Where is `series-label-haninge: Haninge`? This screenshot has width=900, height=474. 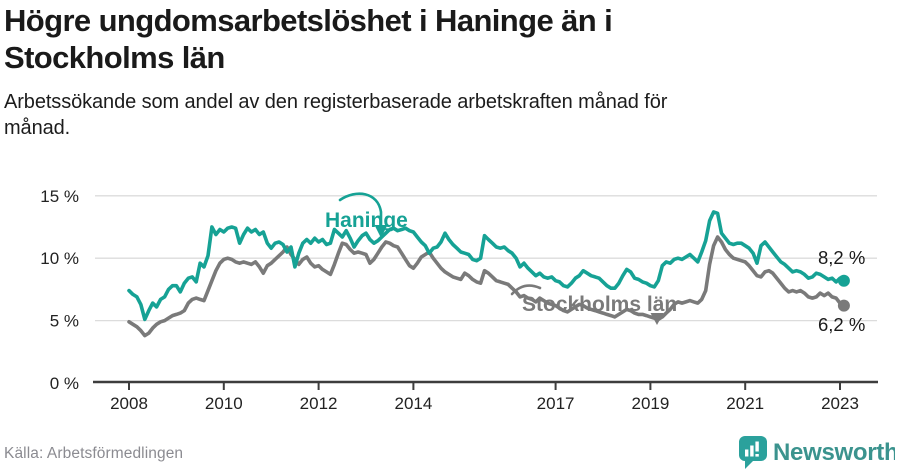 series-label-haninge: Haninge is located at coordinates (366, 220).